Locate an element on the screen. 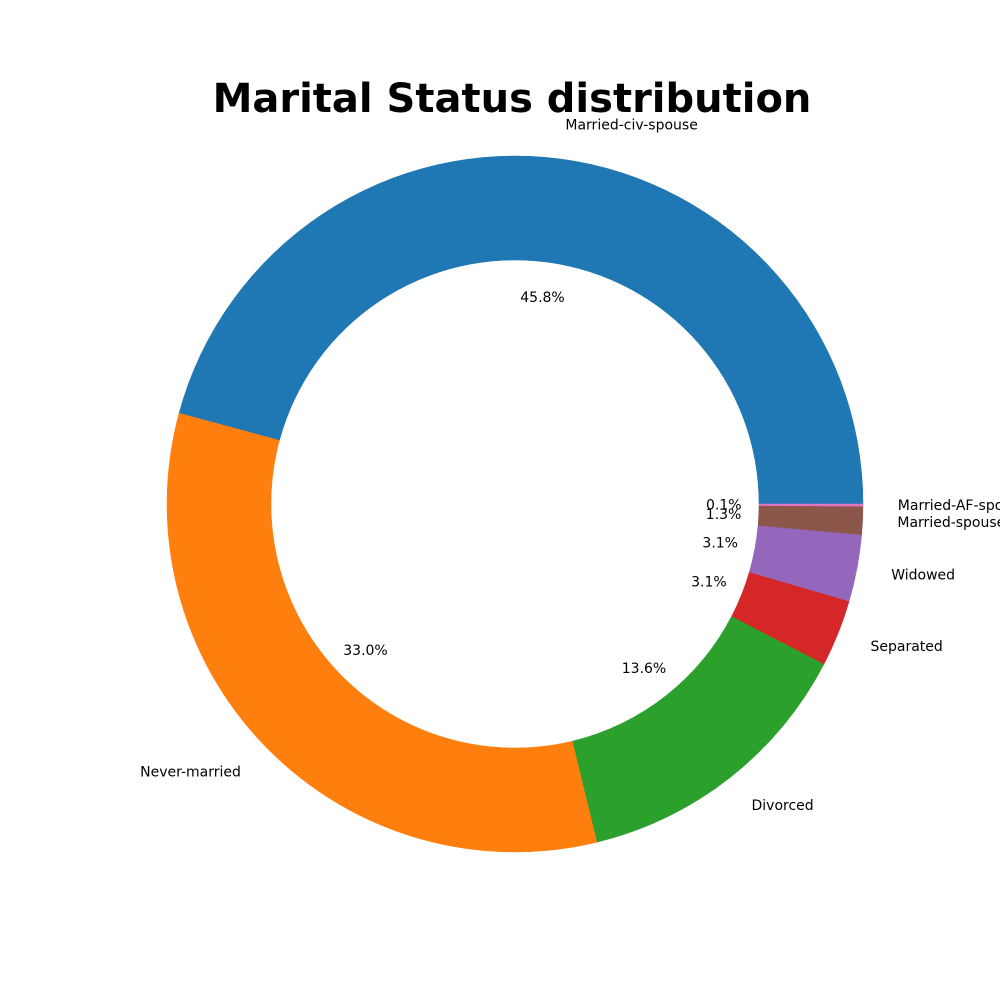 The width and height of the screenshot is (1000, 1000). pct-label-divorced: 13.6% is located at coordinates (644, 669).